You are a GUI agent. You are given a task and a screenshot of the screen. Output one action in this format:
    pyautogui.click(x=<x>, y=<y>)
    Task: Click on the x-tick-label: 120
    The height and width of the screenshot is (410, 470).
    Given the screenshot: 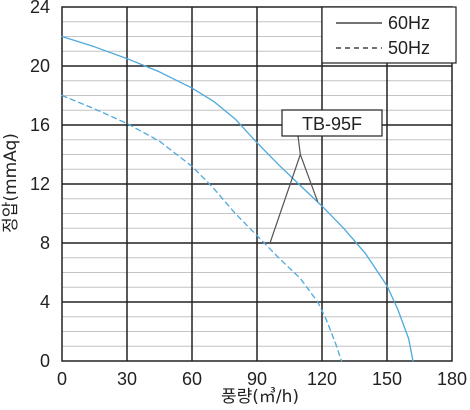 What is the action you would take?
    pyautogui.click(x=322, y=379)
    